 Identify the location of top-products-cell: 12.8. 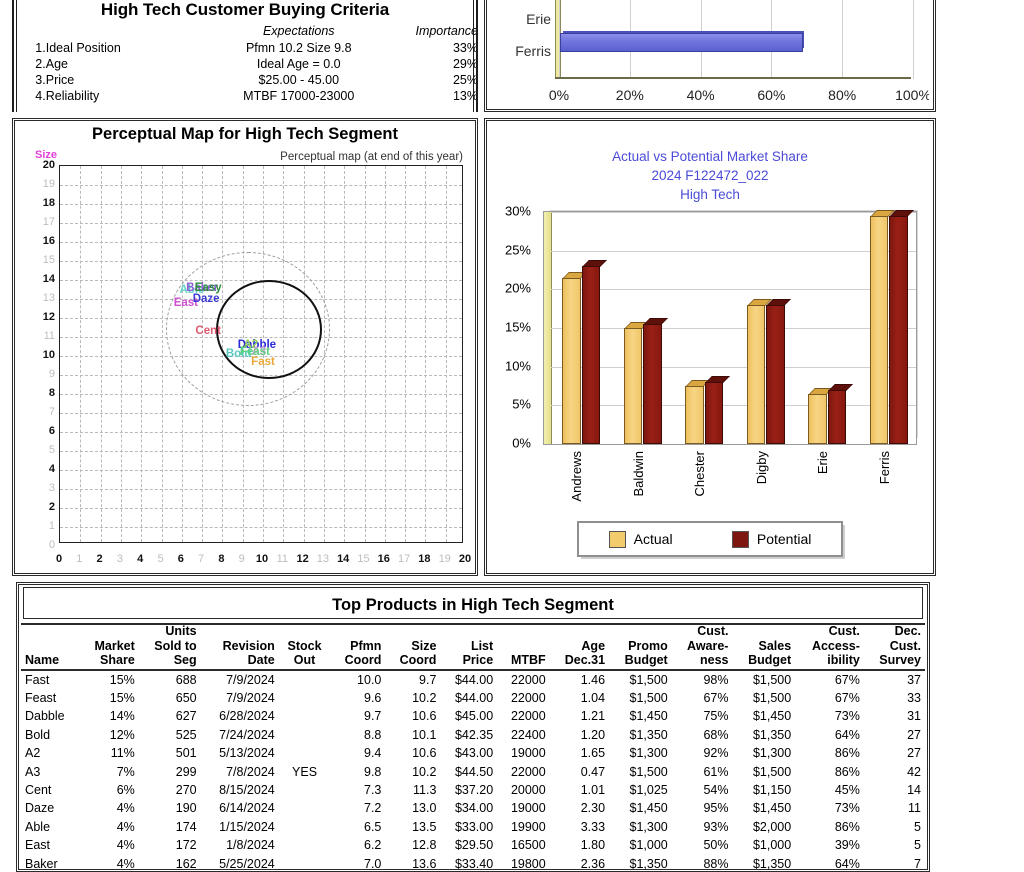
(424, 845).